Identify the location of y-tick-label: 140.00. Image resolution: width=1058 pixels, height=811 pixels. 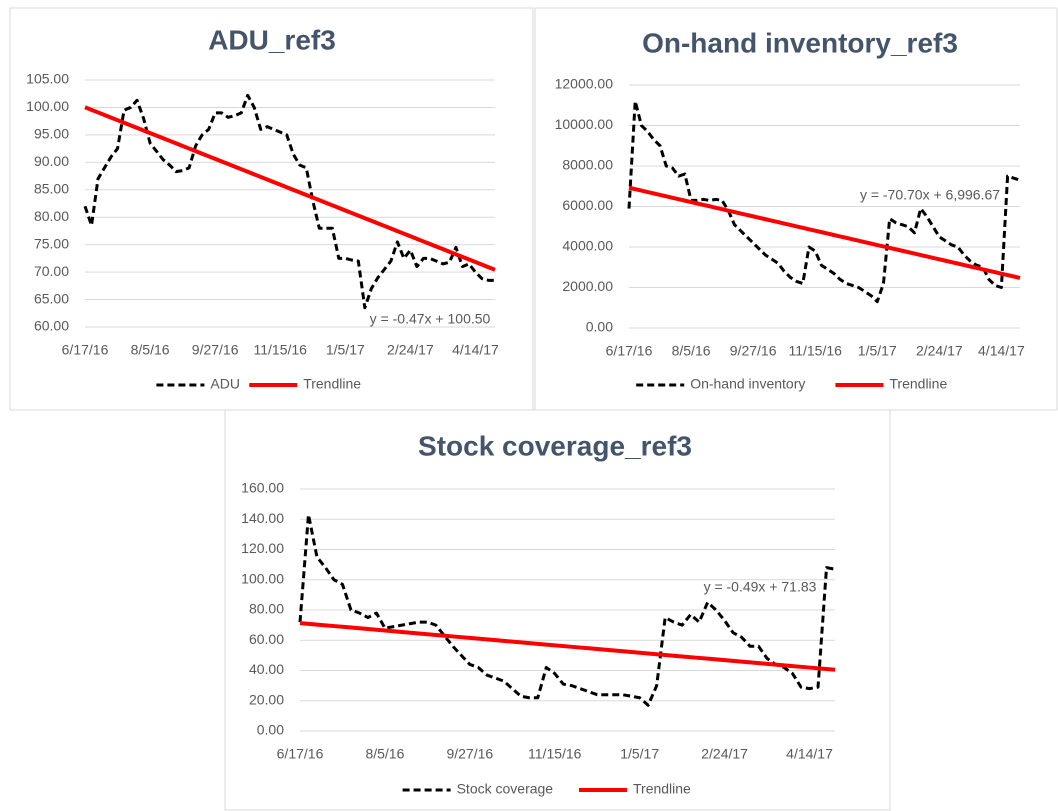
(262, 518).